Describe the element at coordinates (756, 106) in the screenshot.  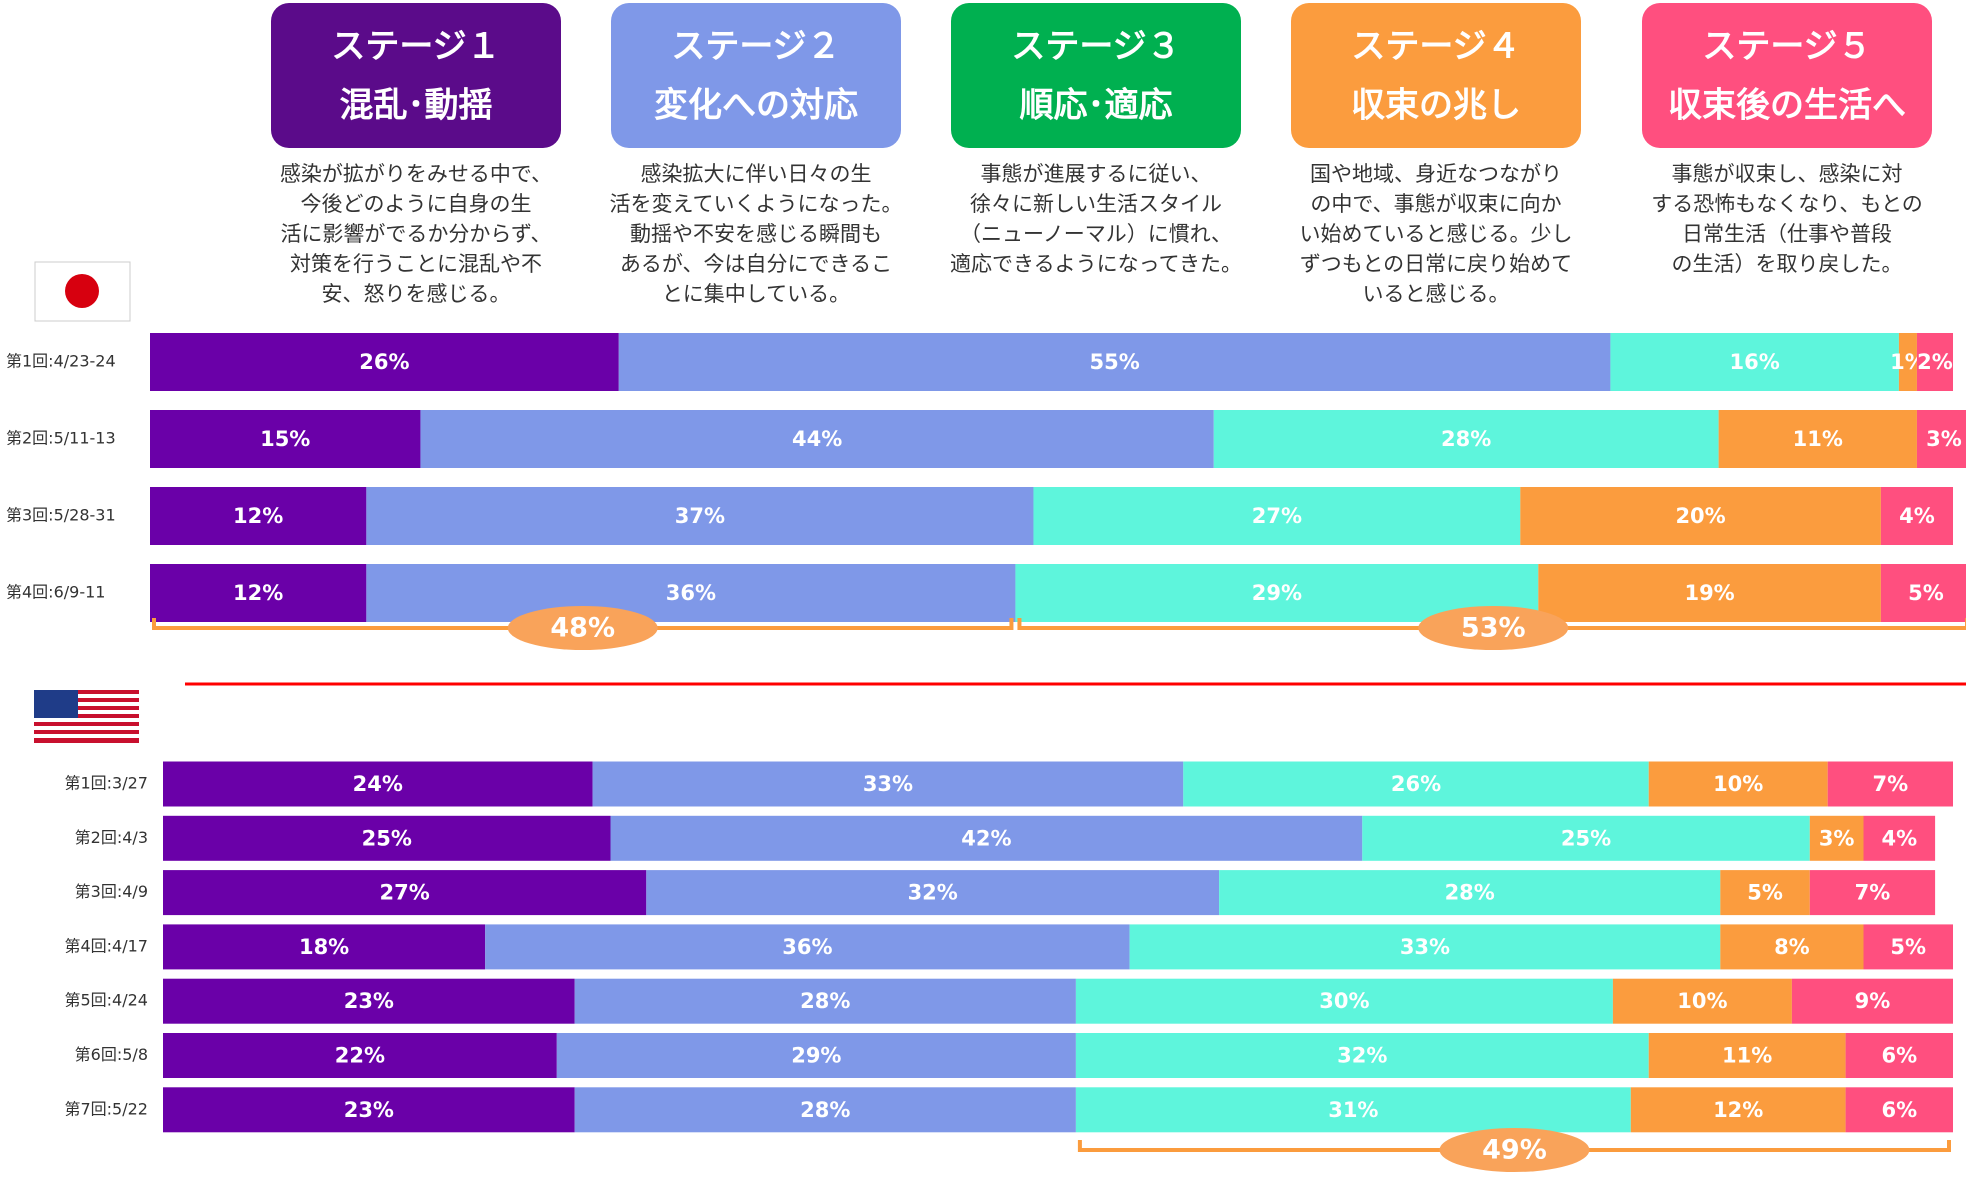
I see `stage-subtitle: 変化への対応` at that location.